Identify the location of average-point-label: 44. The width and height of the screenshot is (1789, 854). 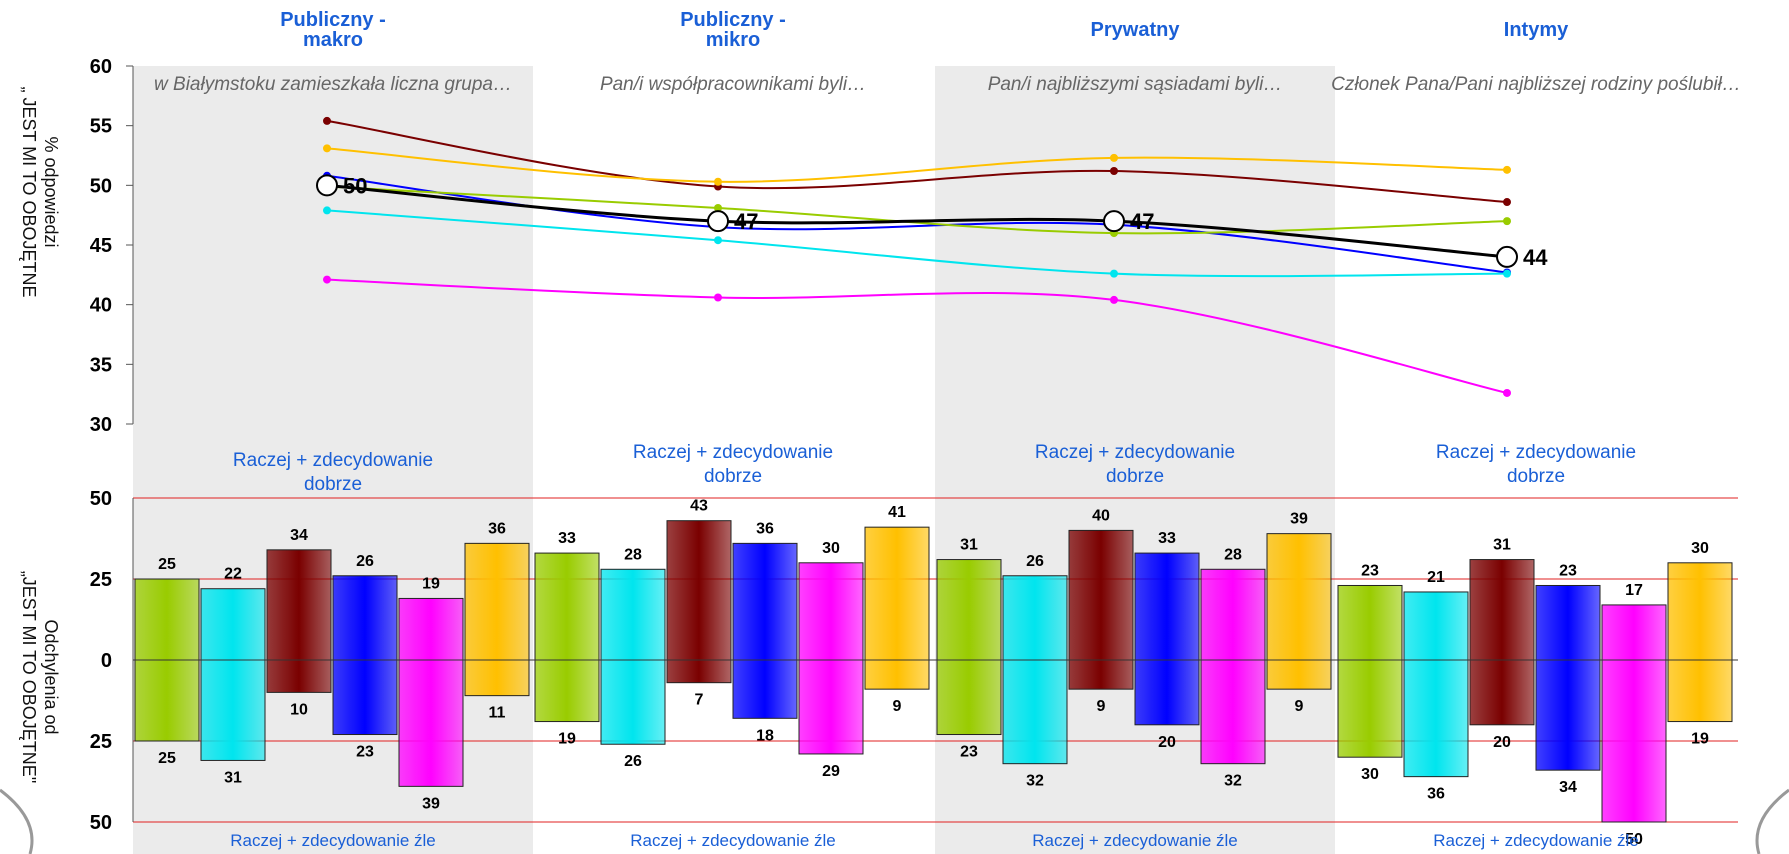
(1535, 257).